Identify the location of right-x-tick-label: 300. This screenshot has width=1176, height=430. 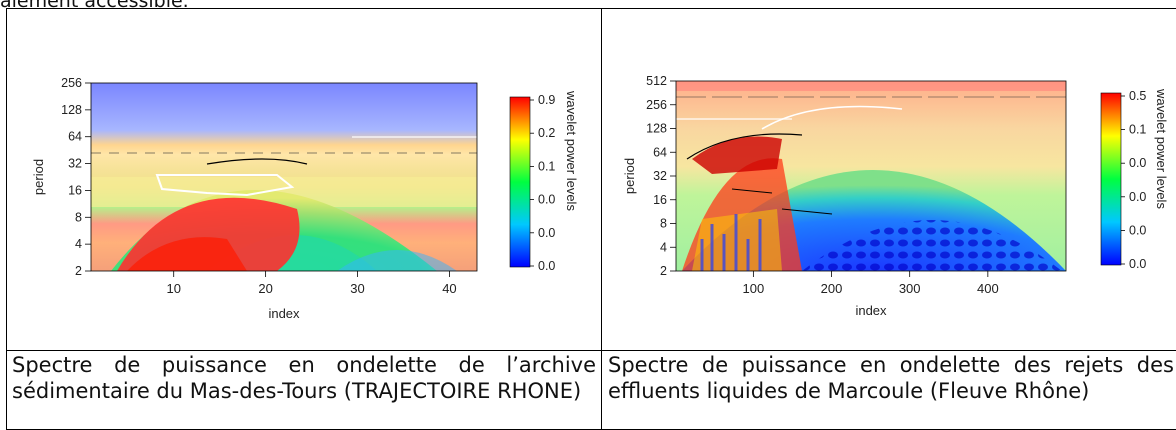
(910, 288).